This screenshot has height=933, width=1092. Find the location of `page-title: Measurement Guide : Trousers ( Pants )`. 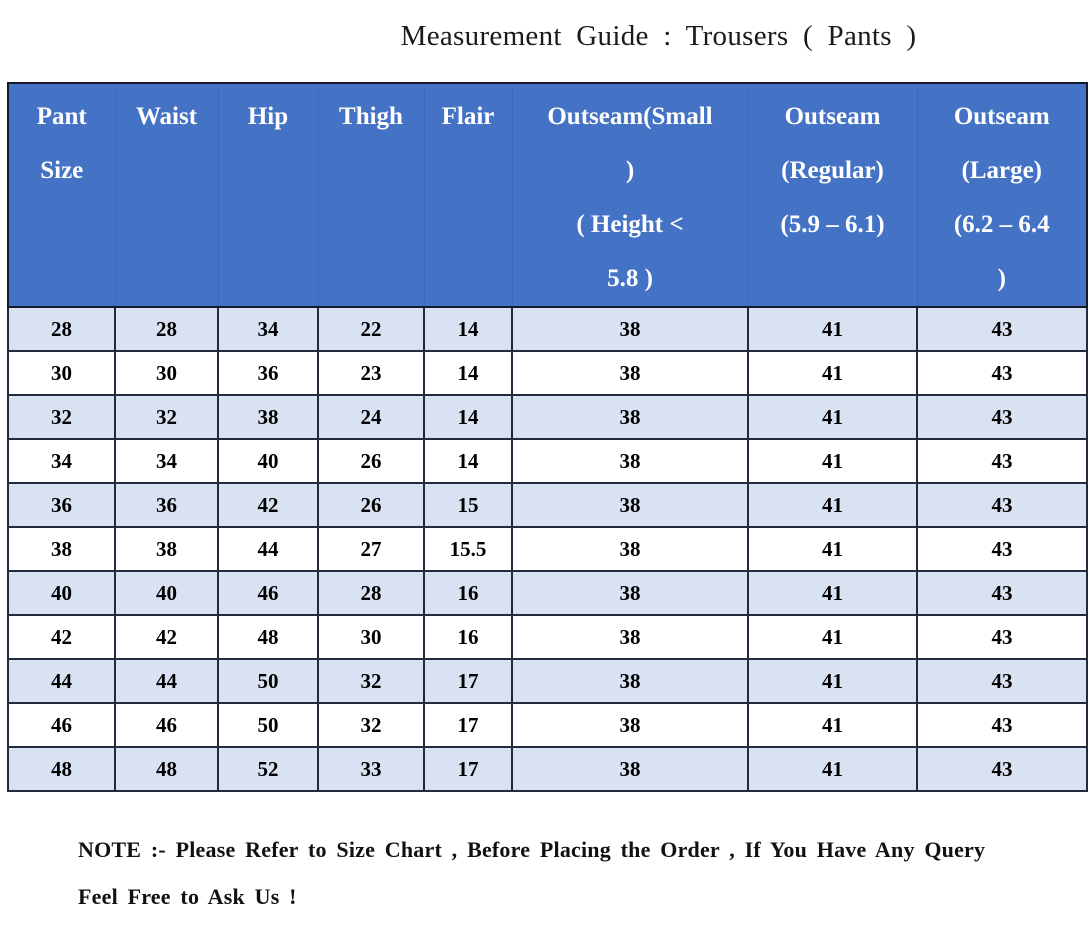

page-title: Measurement Guide : Trousers ( Pants ) is located at coordinates (658, 36).